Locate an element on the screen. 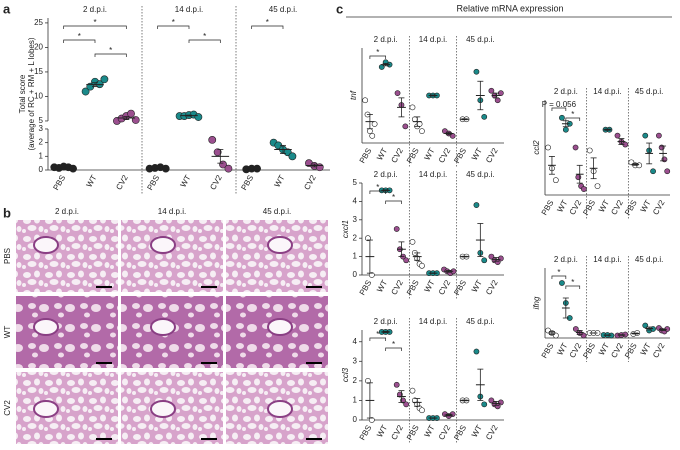  y-axis-label: (average of RC + RM + L lobes) is located at coordinates (31, 93).